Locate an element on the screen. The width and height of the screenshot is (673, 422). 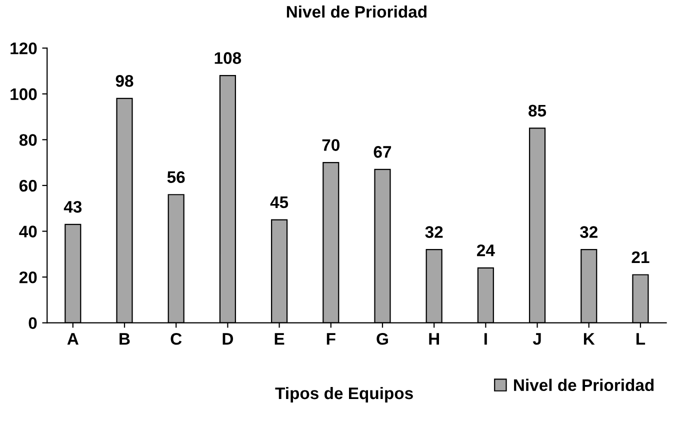
data-label: 43 is located at coordinates (73, 206).